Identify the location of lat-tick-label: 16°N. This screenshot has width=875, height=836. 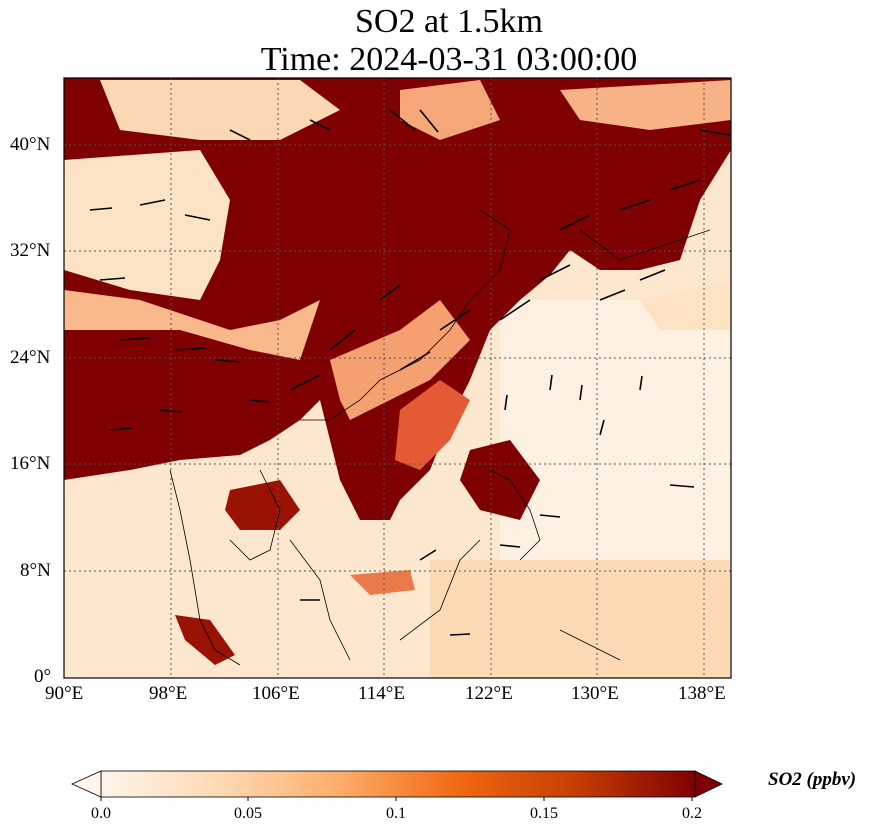
(30, 463).